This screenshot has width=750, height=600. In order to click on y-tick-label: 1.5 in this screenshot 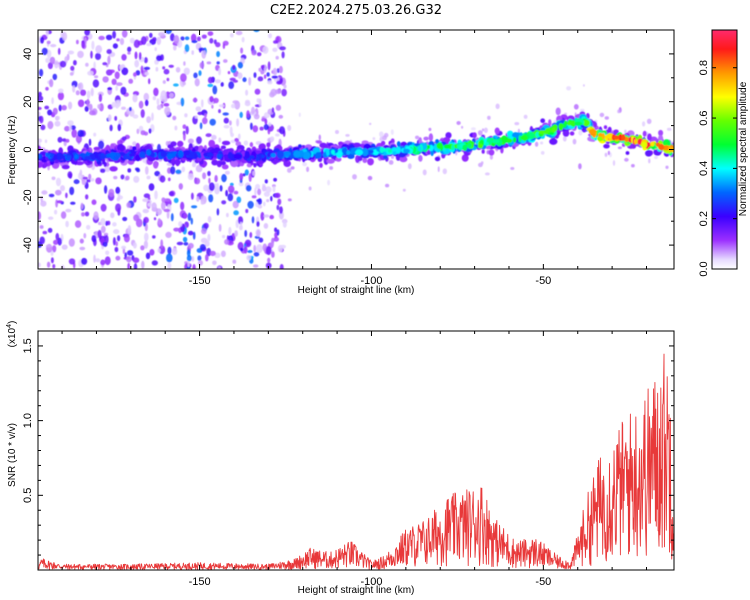, I will do `click(28, 345)`.